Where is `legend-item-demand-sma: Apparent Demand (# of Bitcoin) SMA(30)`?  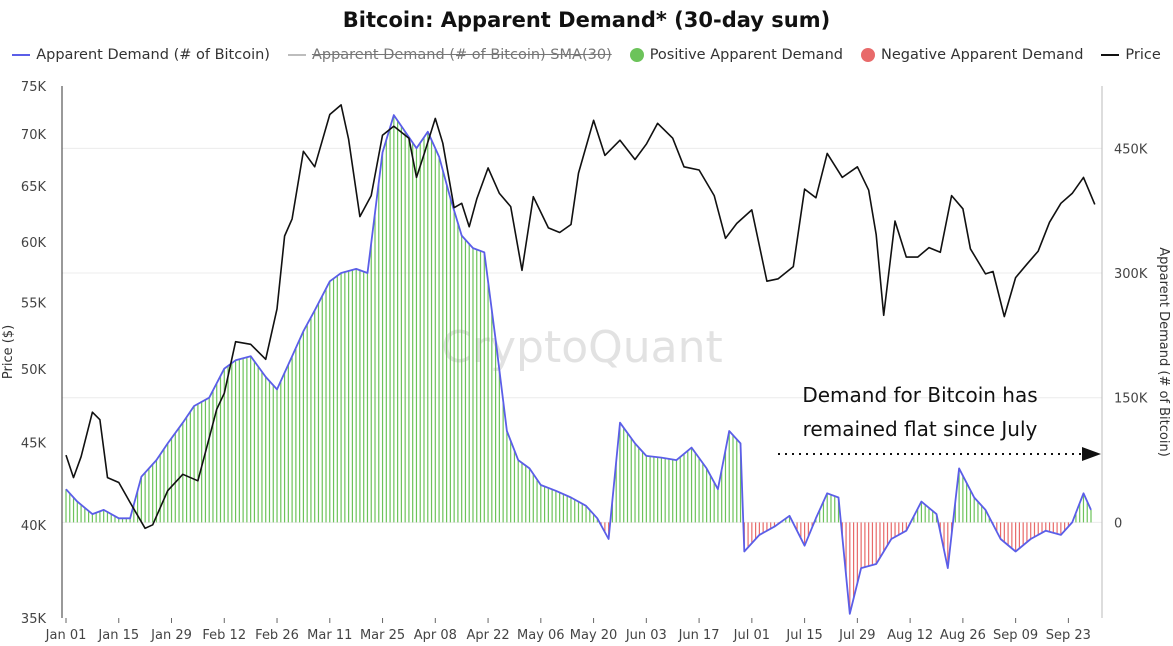
legend-item-demand-sma: Apparent Demand (# of Bitcoin) SMA(30) is located at coordinates (449, 55).